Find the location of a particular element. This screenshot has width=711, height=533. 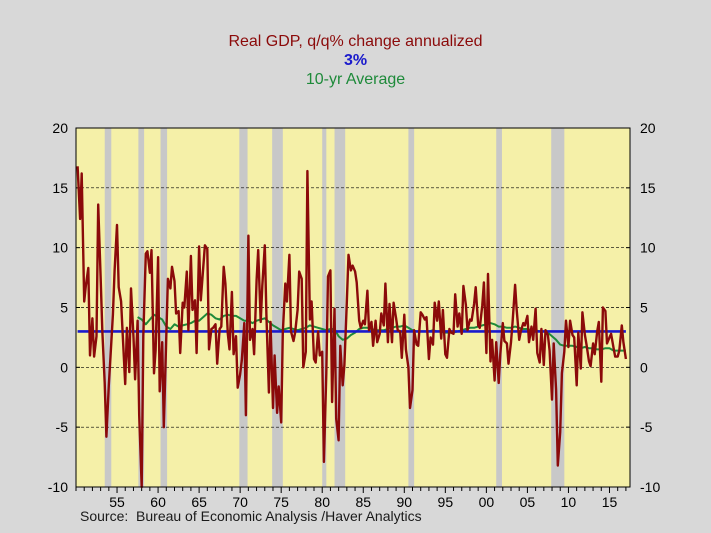

y-tick-label-right: -5 is located at coordinates (646, 427).